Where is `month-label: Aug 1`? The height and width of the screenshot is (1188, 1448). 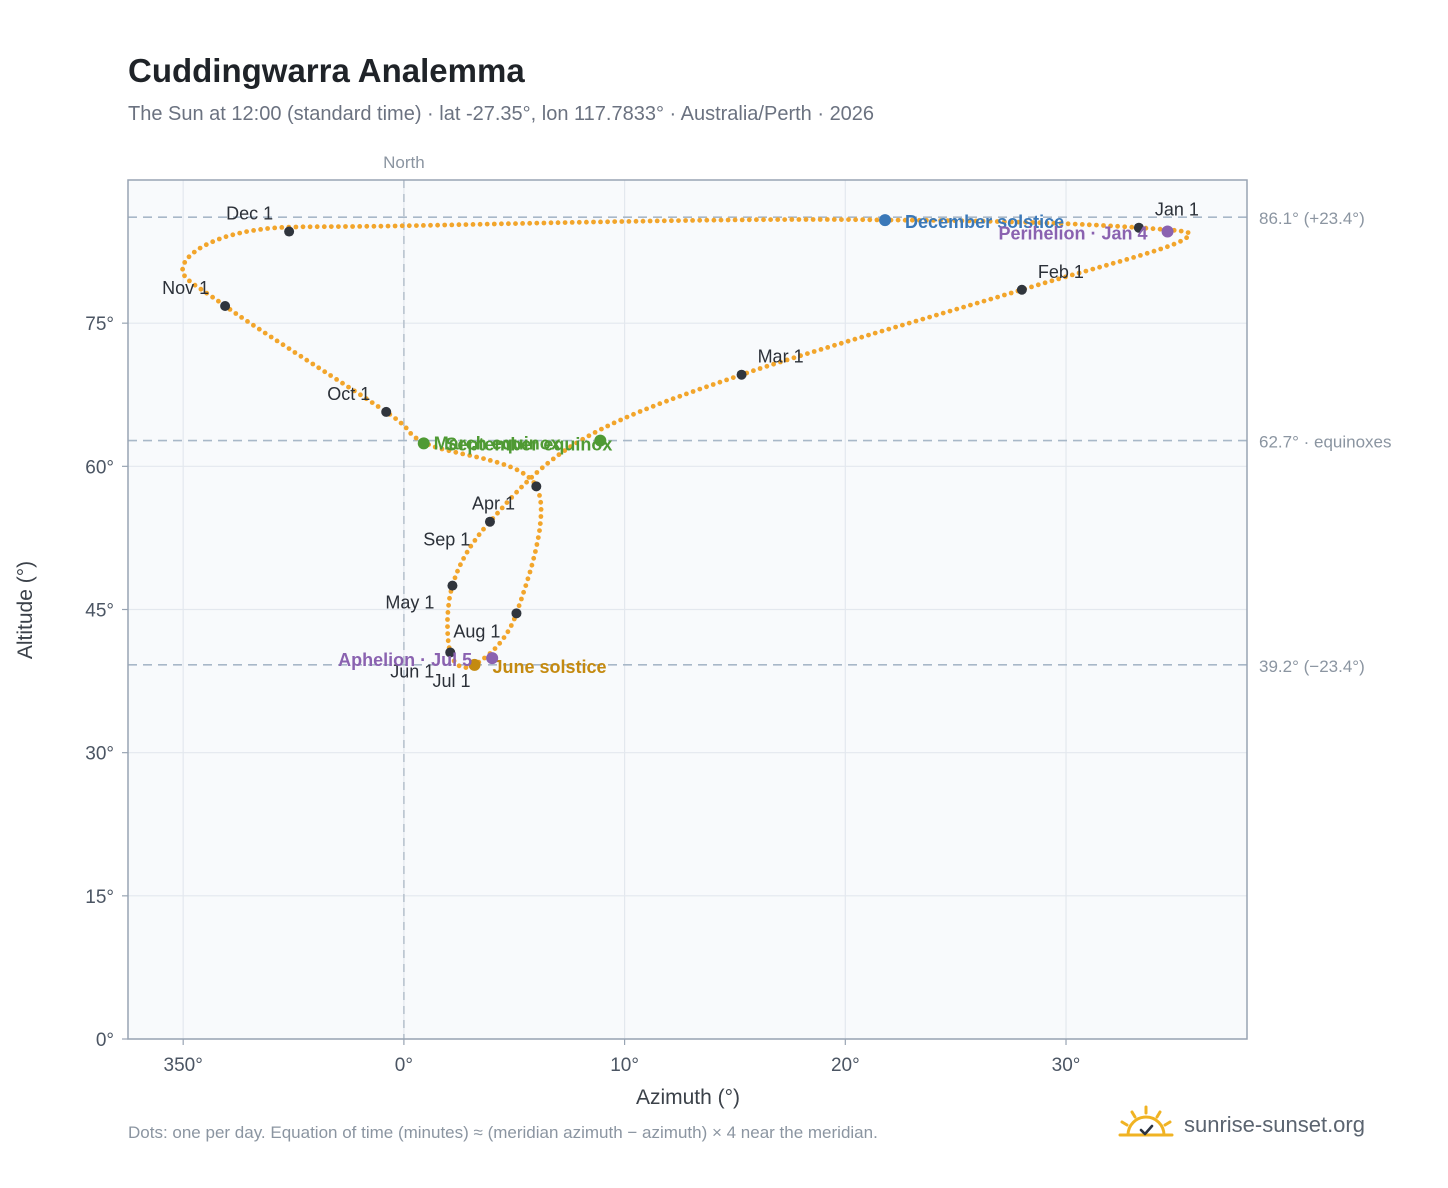 month-label: Aug 1 is located at coordinates (476, 631).